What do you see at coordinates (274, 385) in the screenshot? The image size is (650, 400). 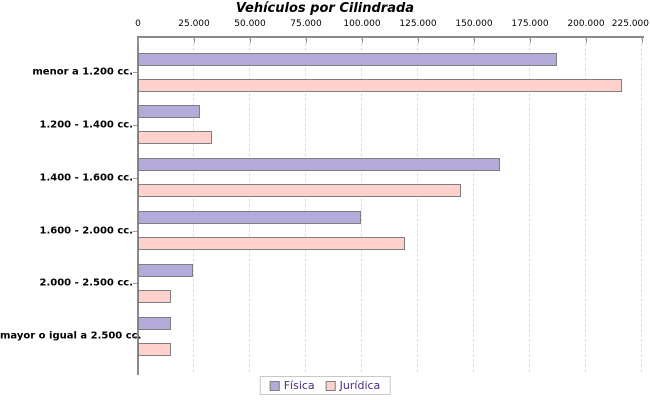 I see `fisica-swatch-icon` at bounding box center [274, 385].